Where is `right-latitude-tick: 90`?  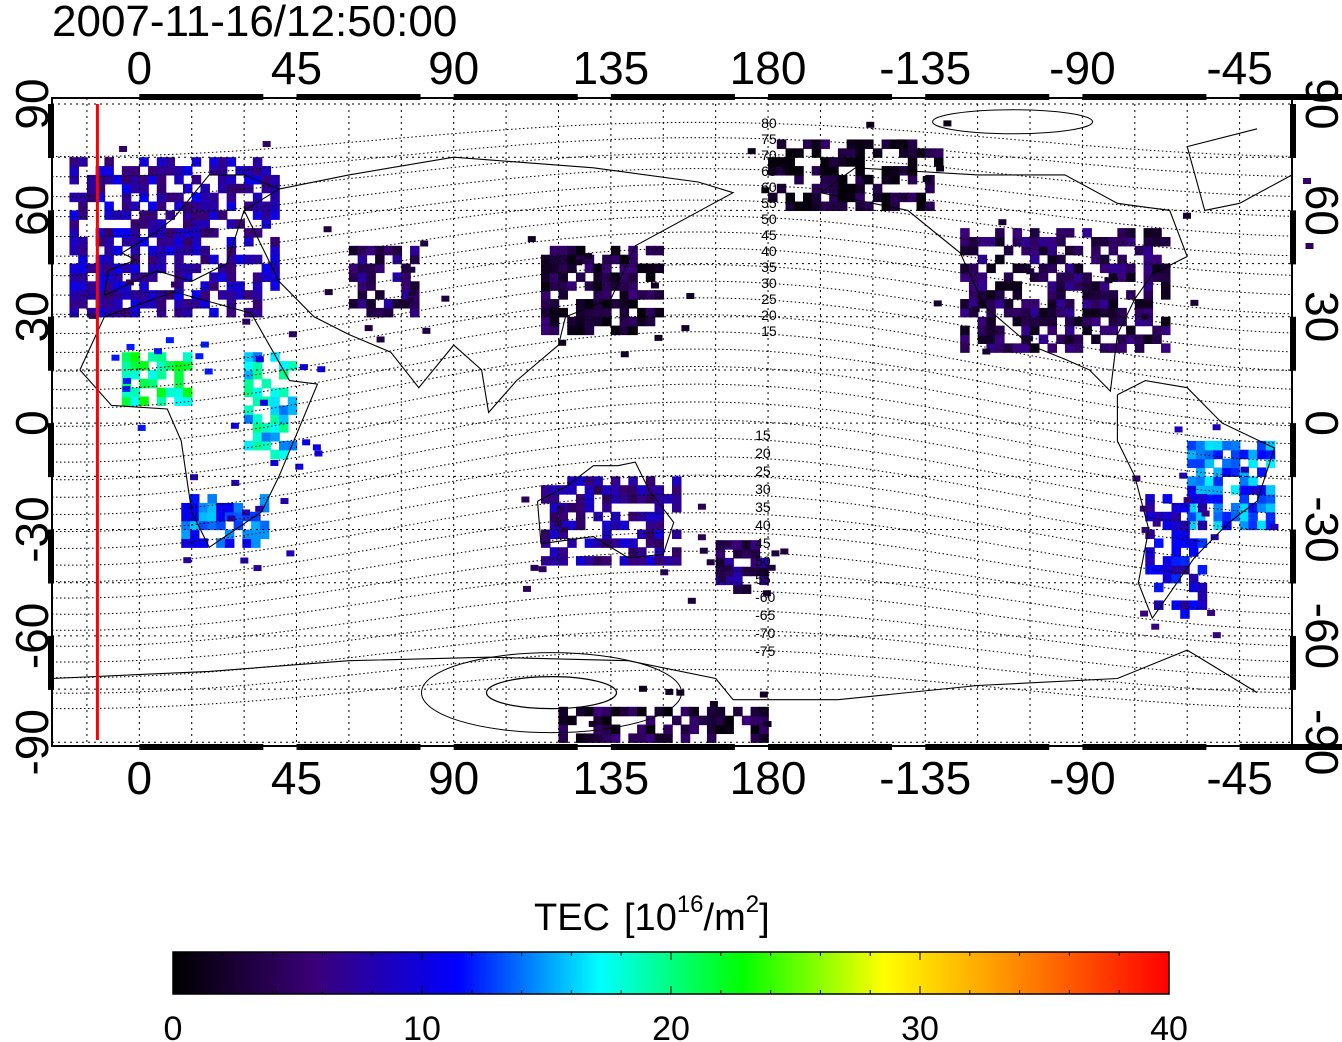 right-latitude-tick: 90 is located at coordinates (1319, 103).